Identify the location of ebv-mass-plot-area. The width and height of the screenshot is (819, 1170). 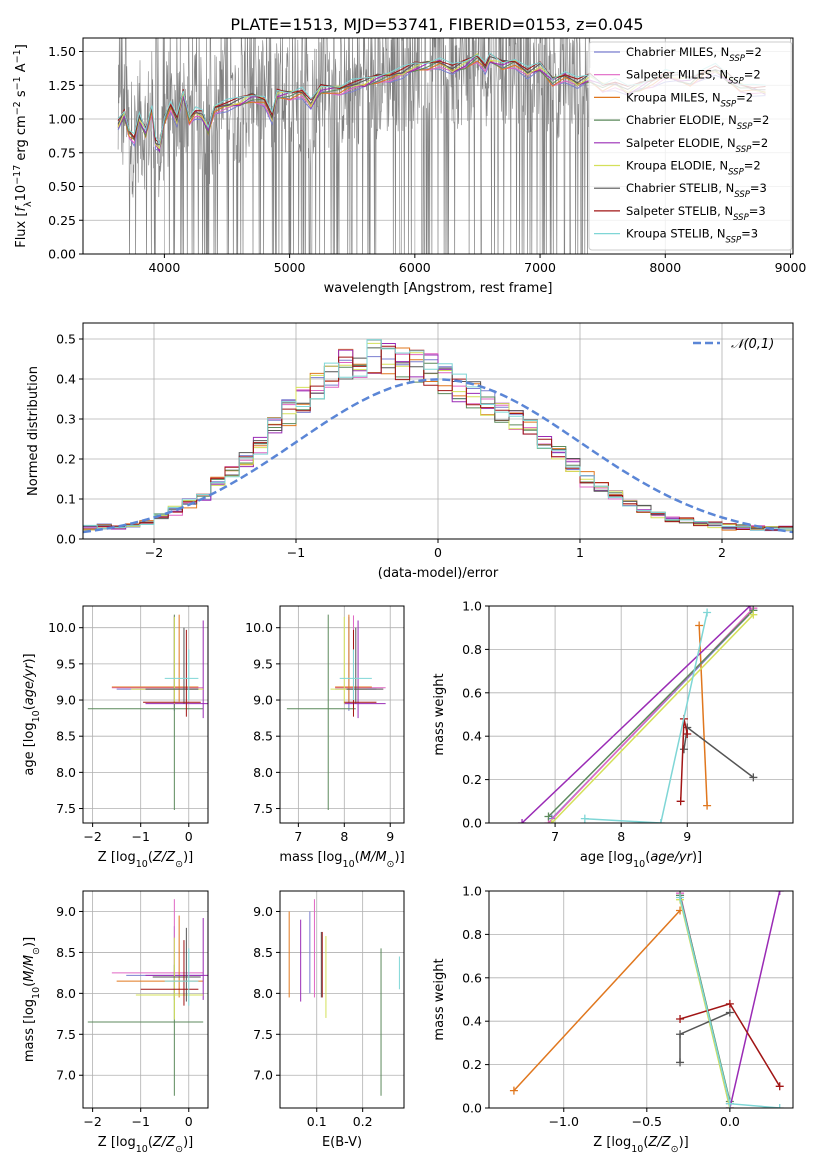
(344, 997).